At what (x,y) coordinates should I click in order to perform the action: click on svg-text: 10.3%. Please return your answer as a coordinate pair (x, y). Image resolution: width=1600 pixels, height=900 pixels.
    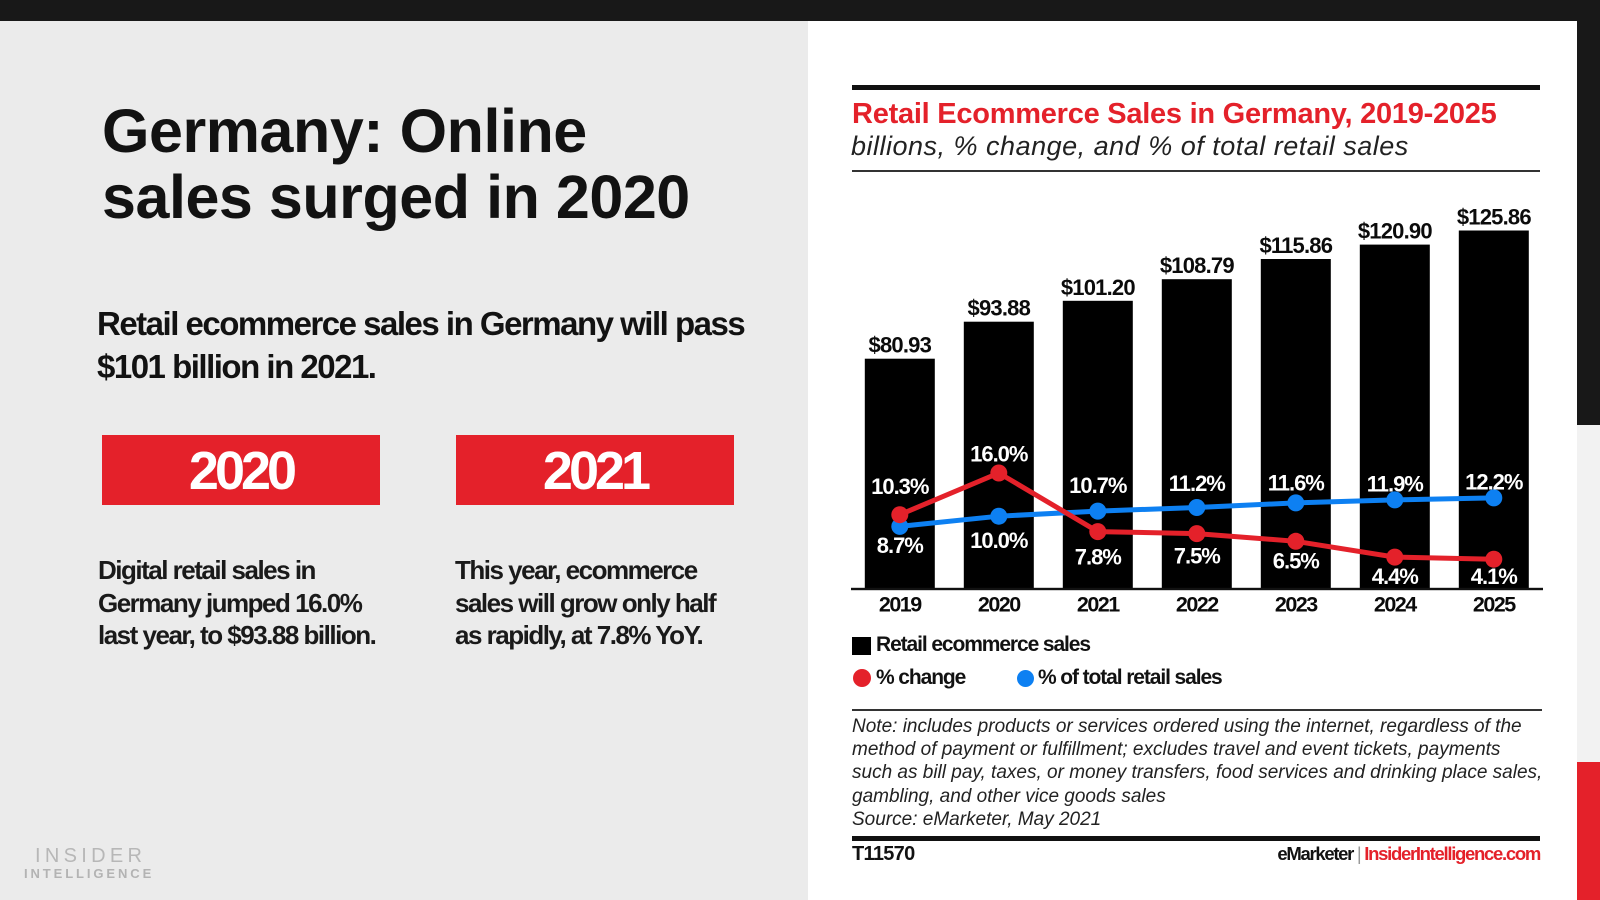
    Looking at the image, I should click on (900, 486).